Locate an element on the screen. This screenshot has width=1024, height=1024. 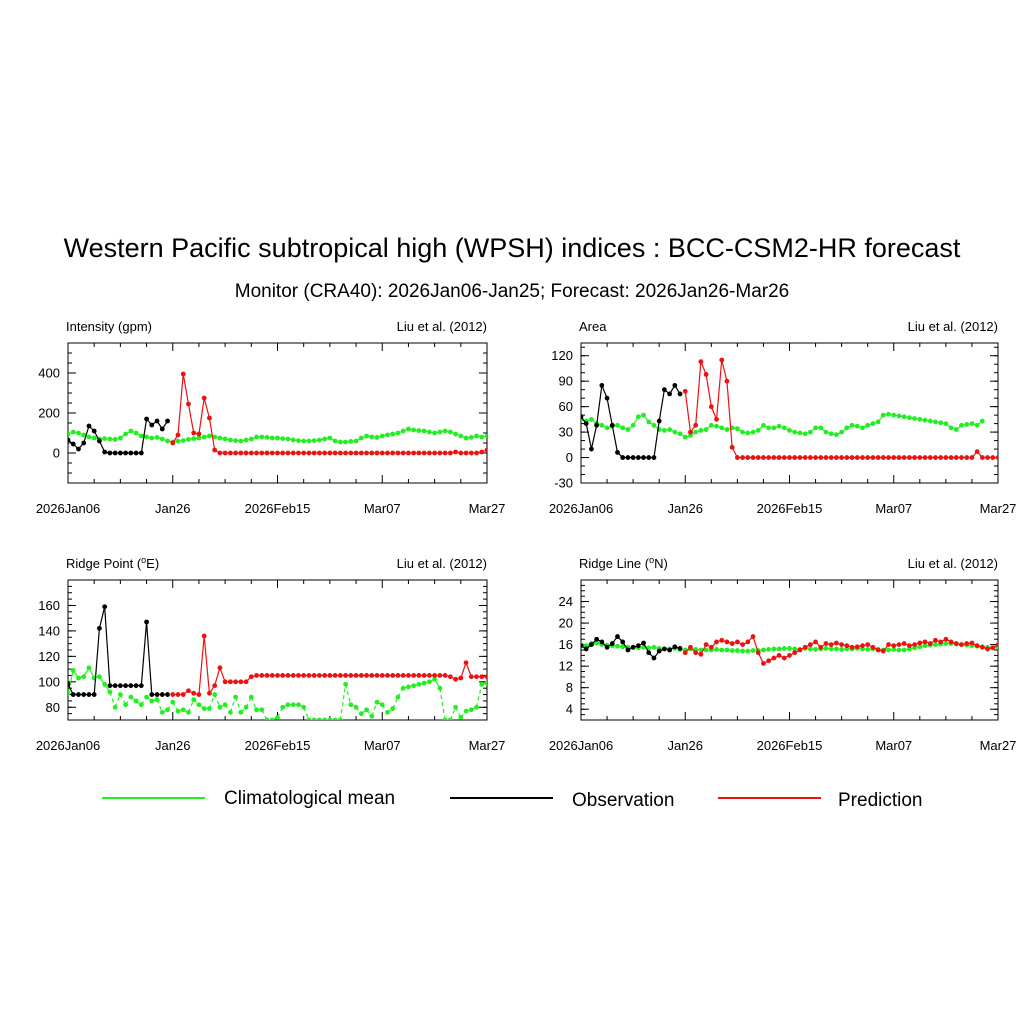
y-tick-label: 12 is located at coordinates (566, 666).